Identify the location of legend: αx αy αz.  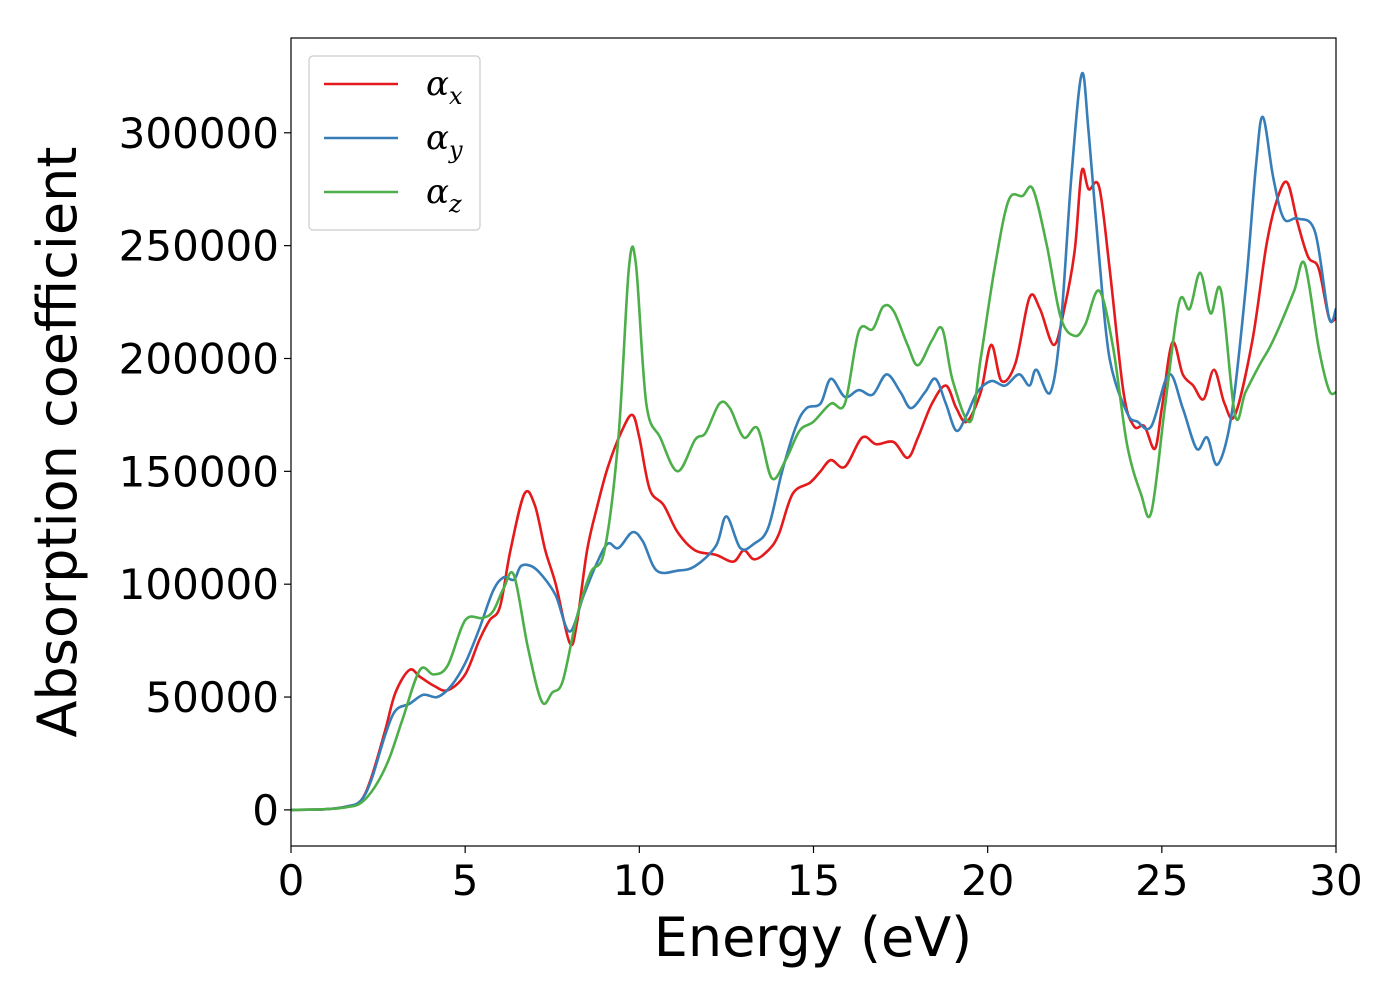
(394, 143).